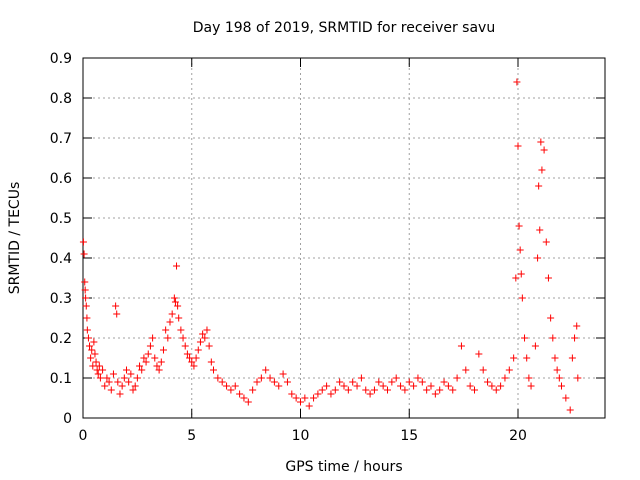 The image size is (640, 480). What do you see at coordinates (15, 238) in the screenshot?
I see `y-axis-label: SRMTID / TECUs` at bounding box center [15, 238].